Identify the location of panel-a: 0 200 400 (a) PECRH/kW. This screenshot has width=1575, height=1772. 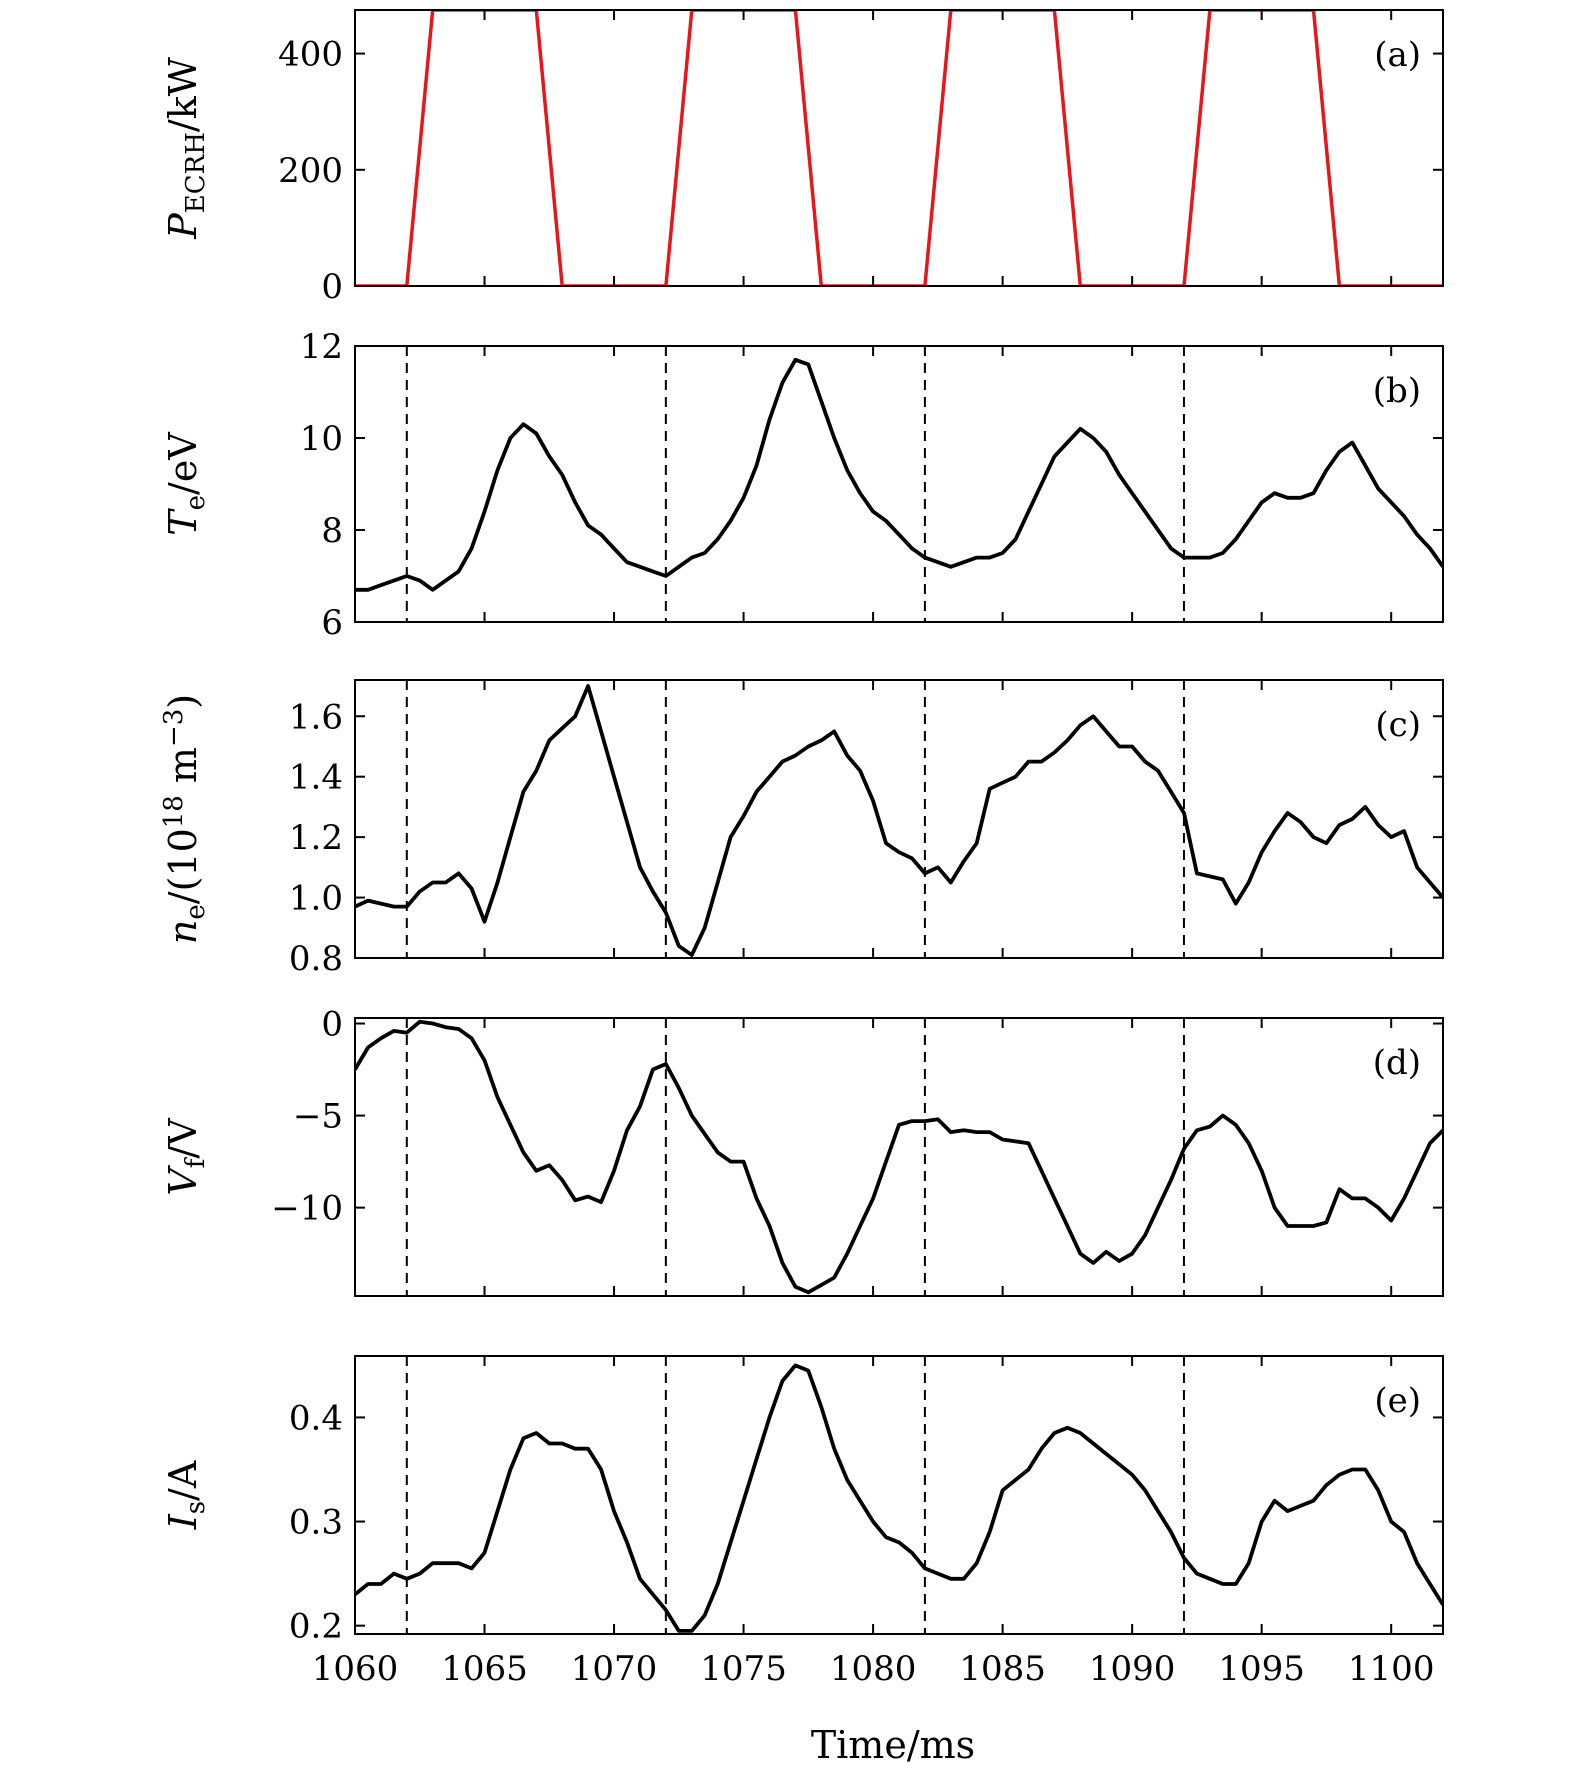
(802, 158).